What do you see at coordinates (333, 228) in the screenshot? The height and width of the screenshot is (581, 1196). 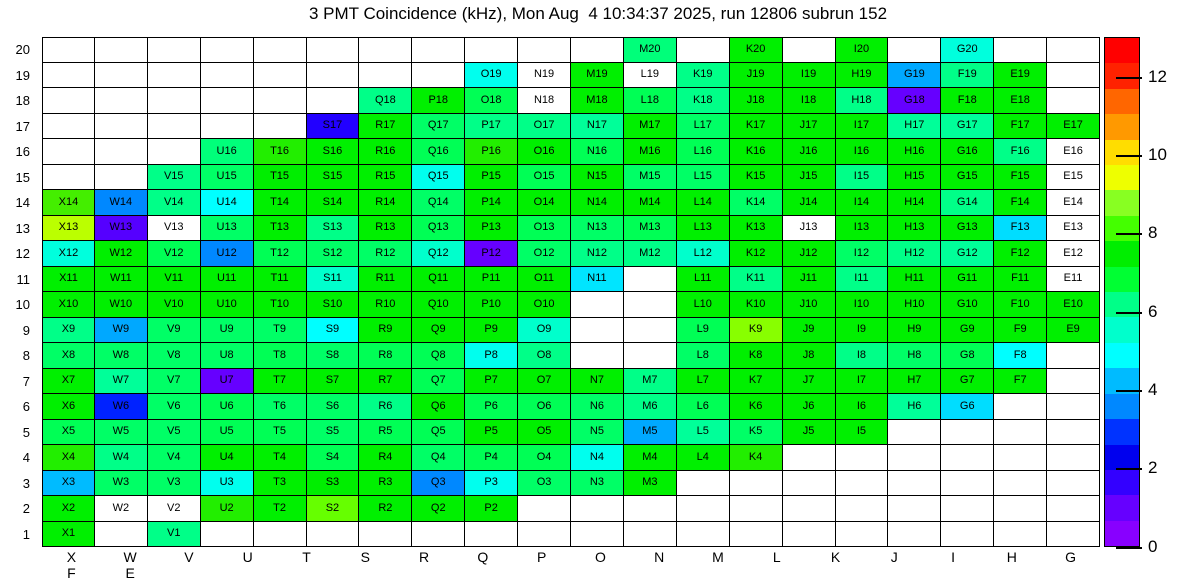 I see `heatmap-cell-S13: S13` at bounding box center [333, 228].